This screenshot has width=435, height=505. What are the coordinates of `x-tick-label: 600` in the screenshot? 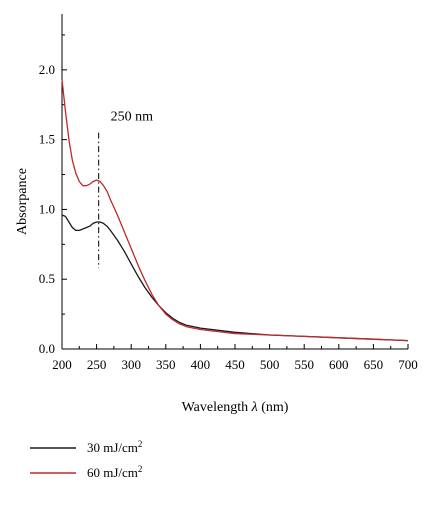 It's located at (339, 364).